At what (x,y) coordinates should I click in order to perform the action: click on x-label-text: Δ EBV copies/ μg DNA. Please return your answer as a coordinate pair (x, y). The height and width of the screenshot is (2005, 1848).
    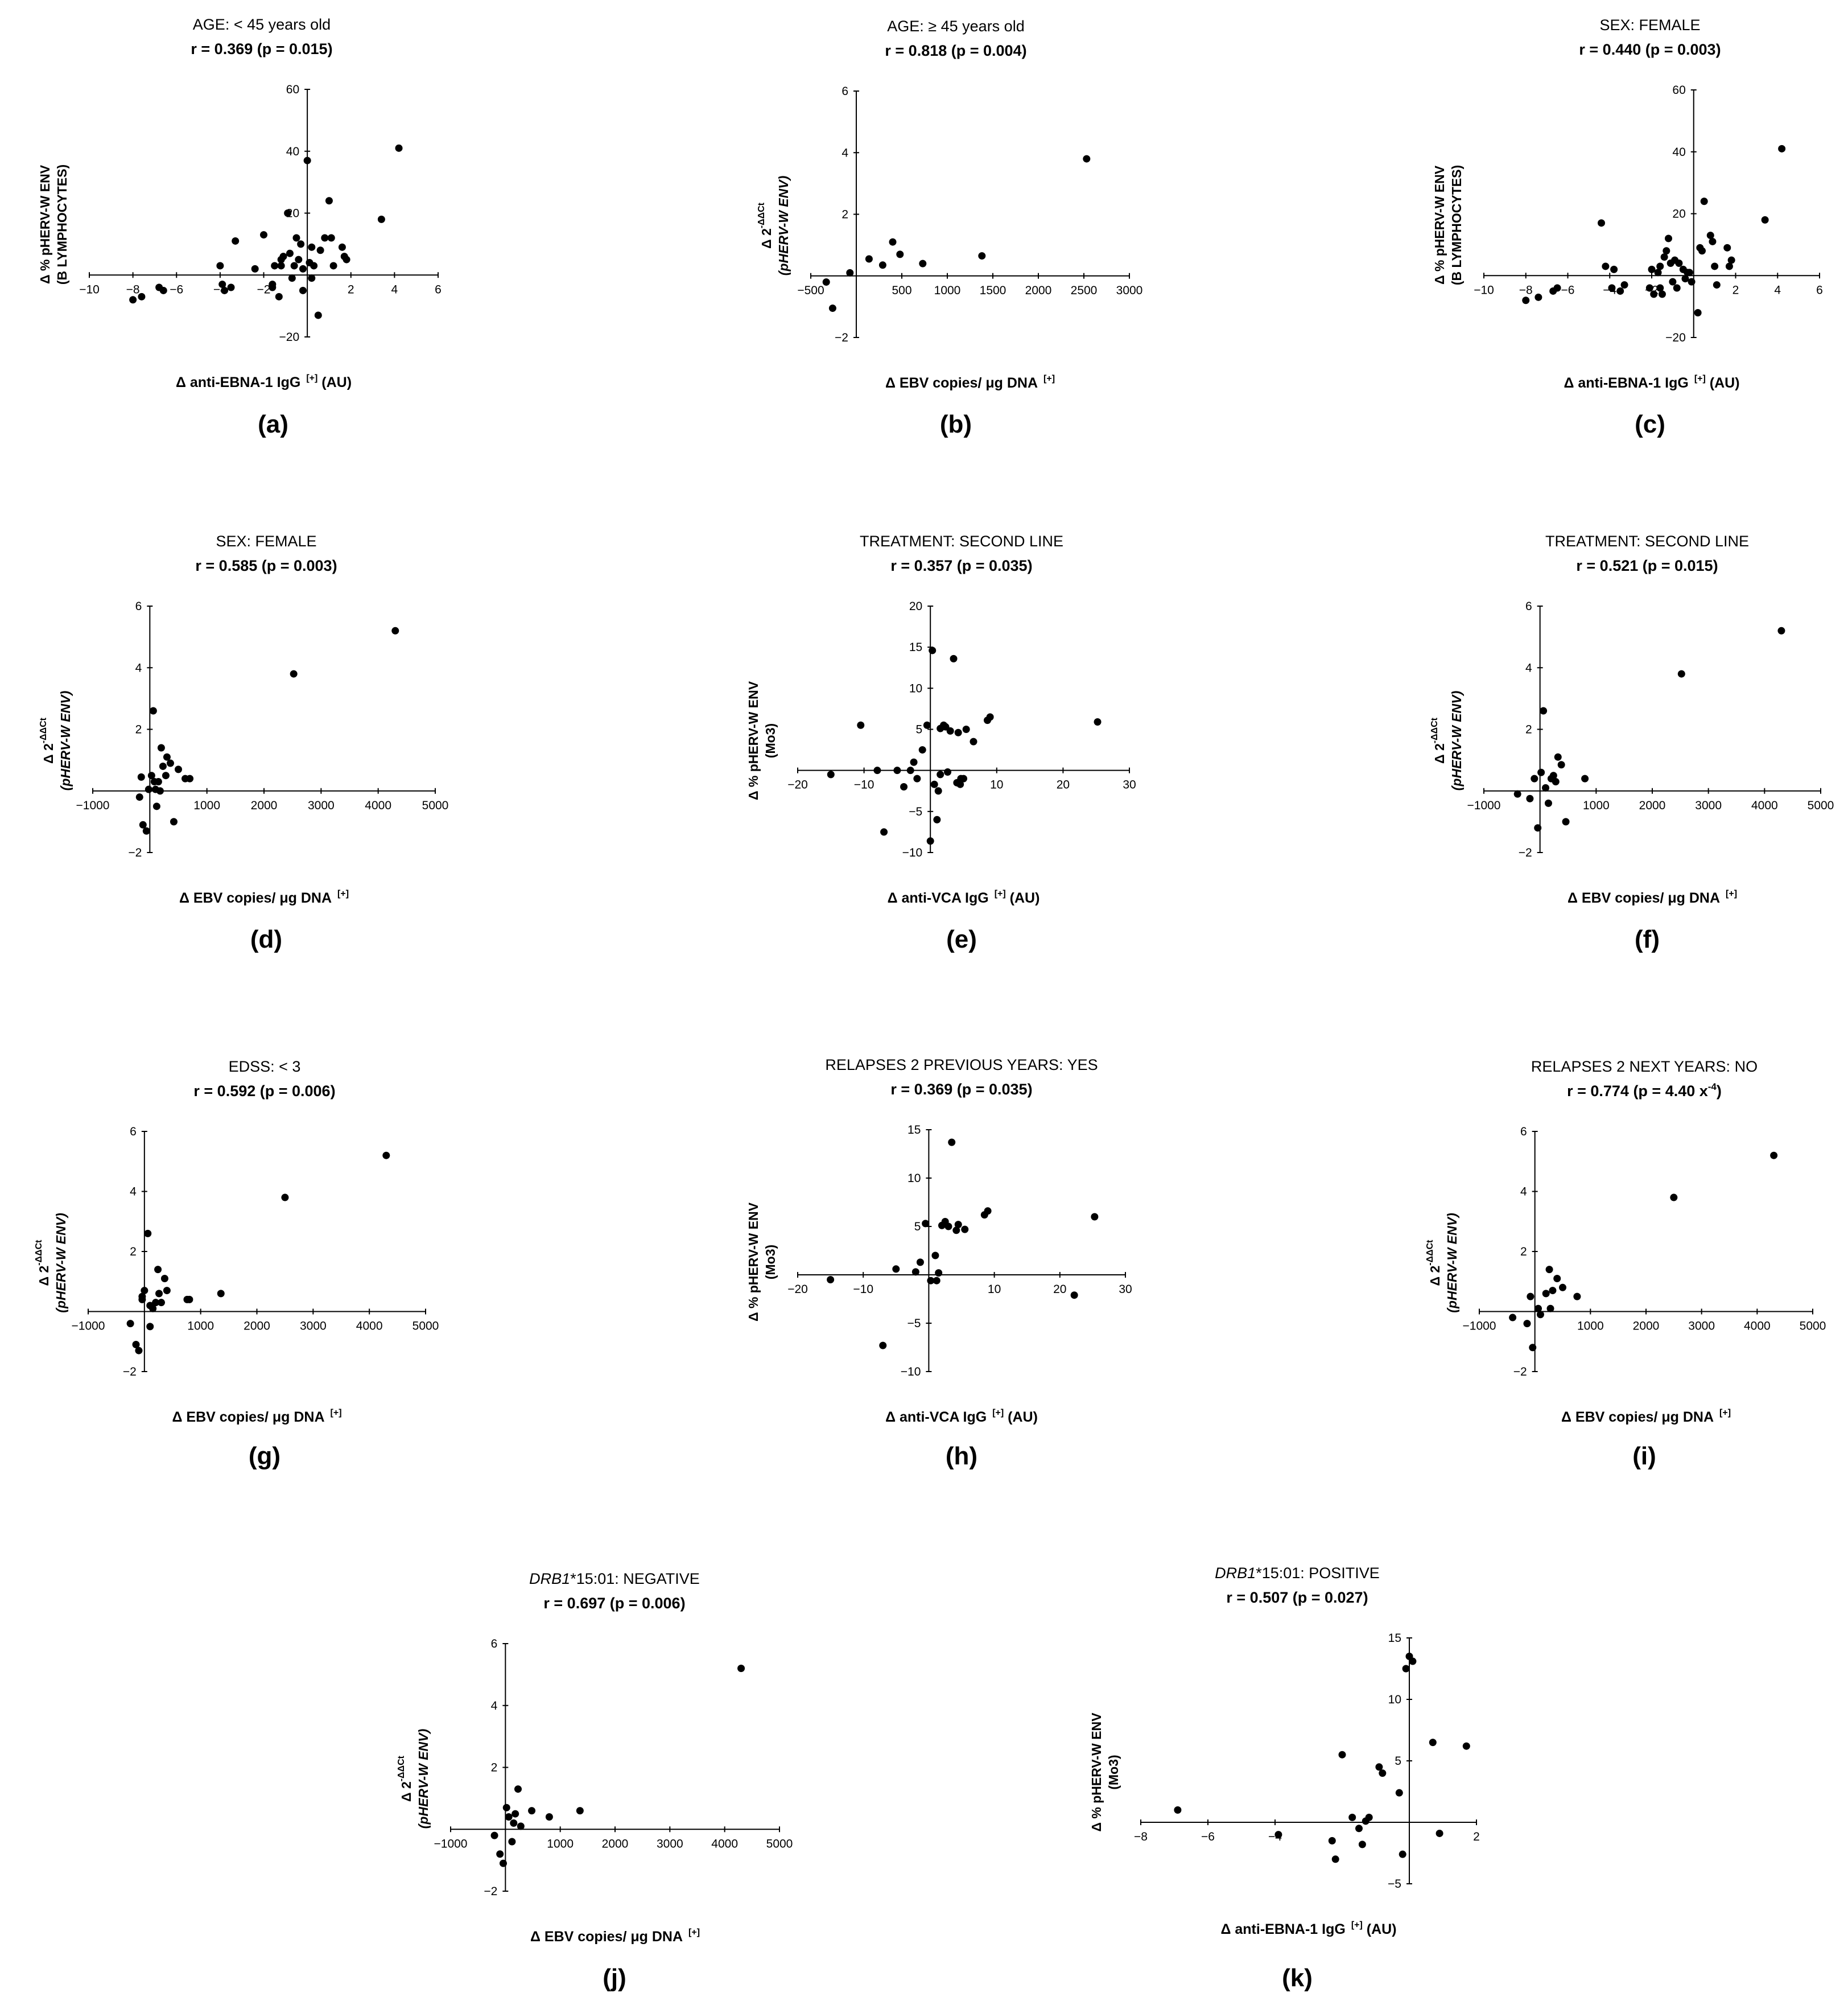
    Looking at the image, I should click on (606, 1937).